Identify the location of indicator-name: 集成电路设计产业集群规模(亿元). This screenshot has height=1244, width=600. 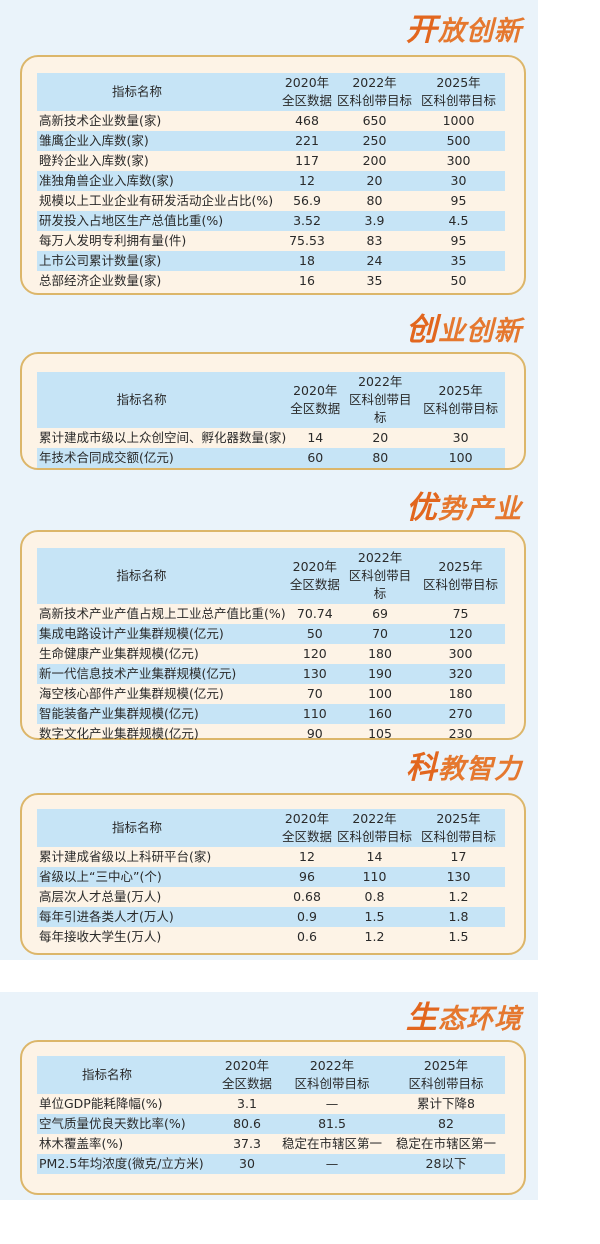
(161, 634).